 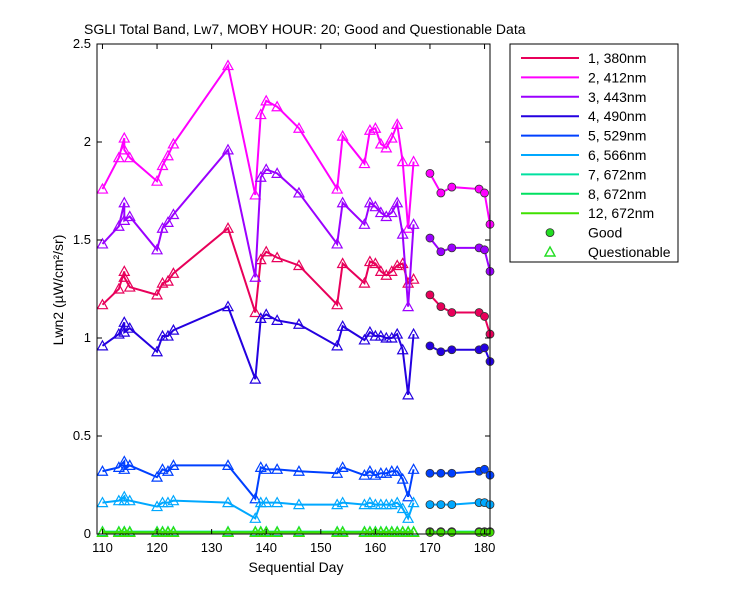 I want to click on legend-label: 7, 672nm, so click(x=617, y=174).